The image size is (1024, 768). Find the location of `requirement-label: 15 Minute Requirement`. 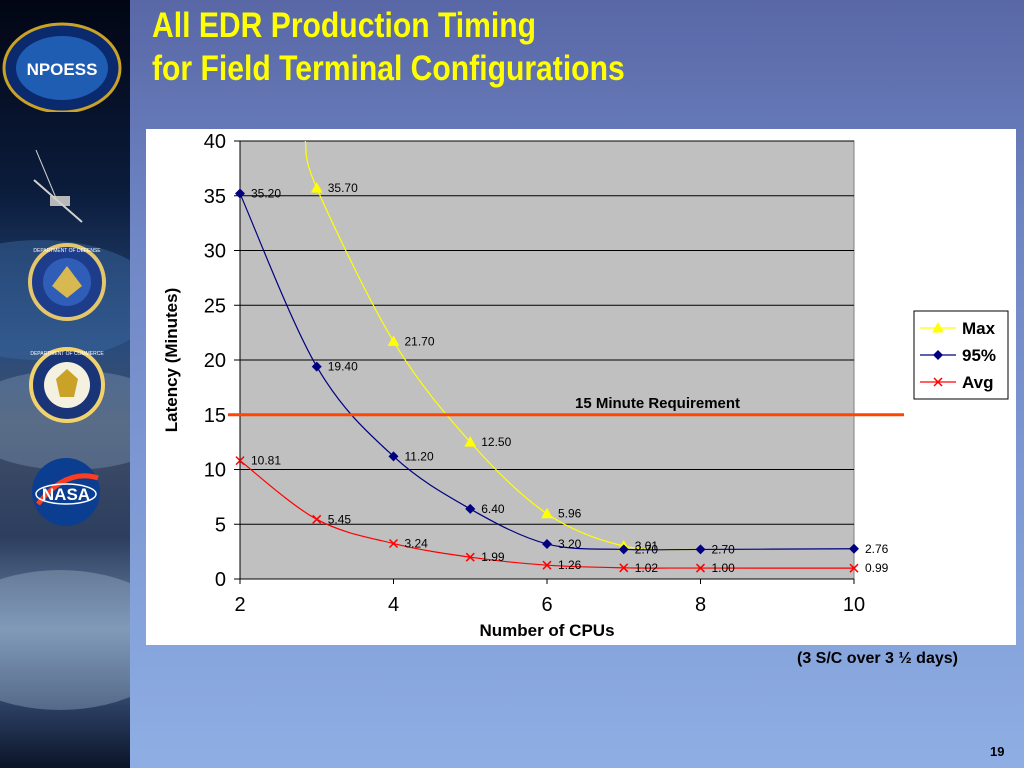

requirement-label: 15 Minute Requirement is located at coordinates (657, 403).